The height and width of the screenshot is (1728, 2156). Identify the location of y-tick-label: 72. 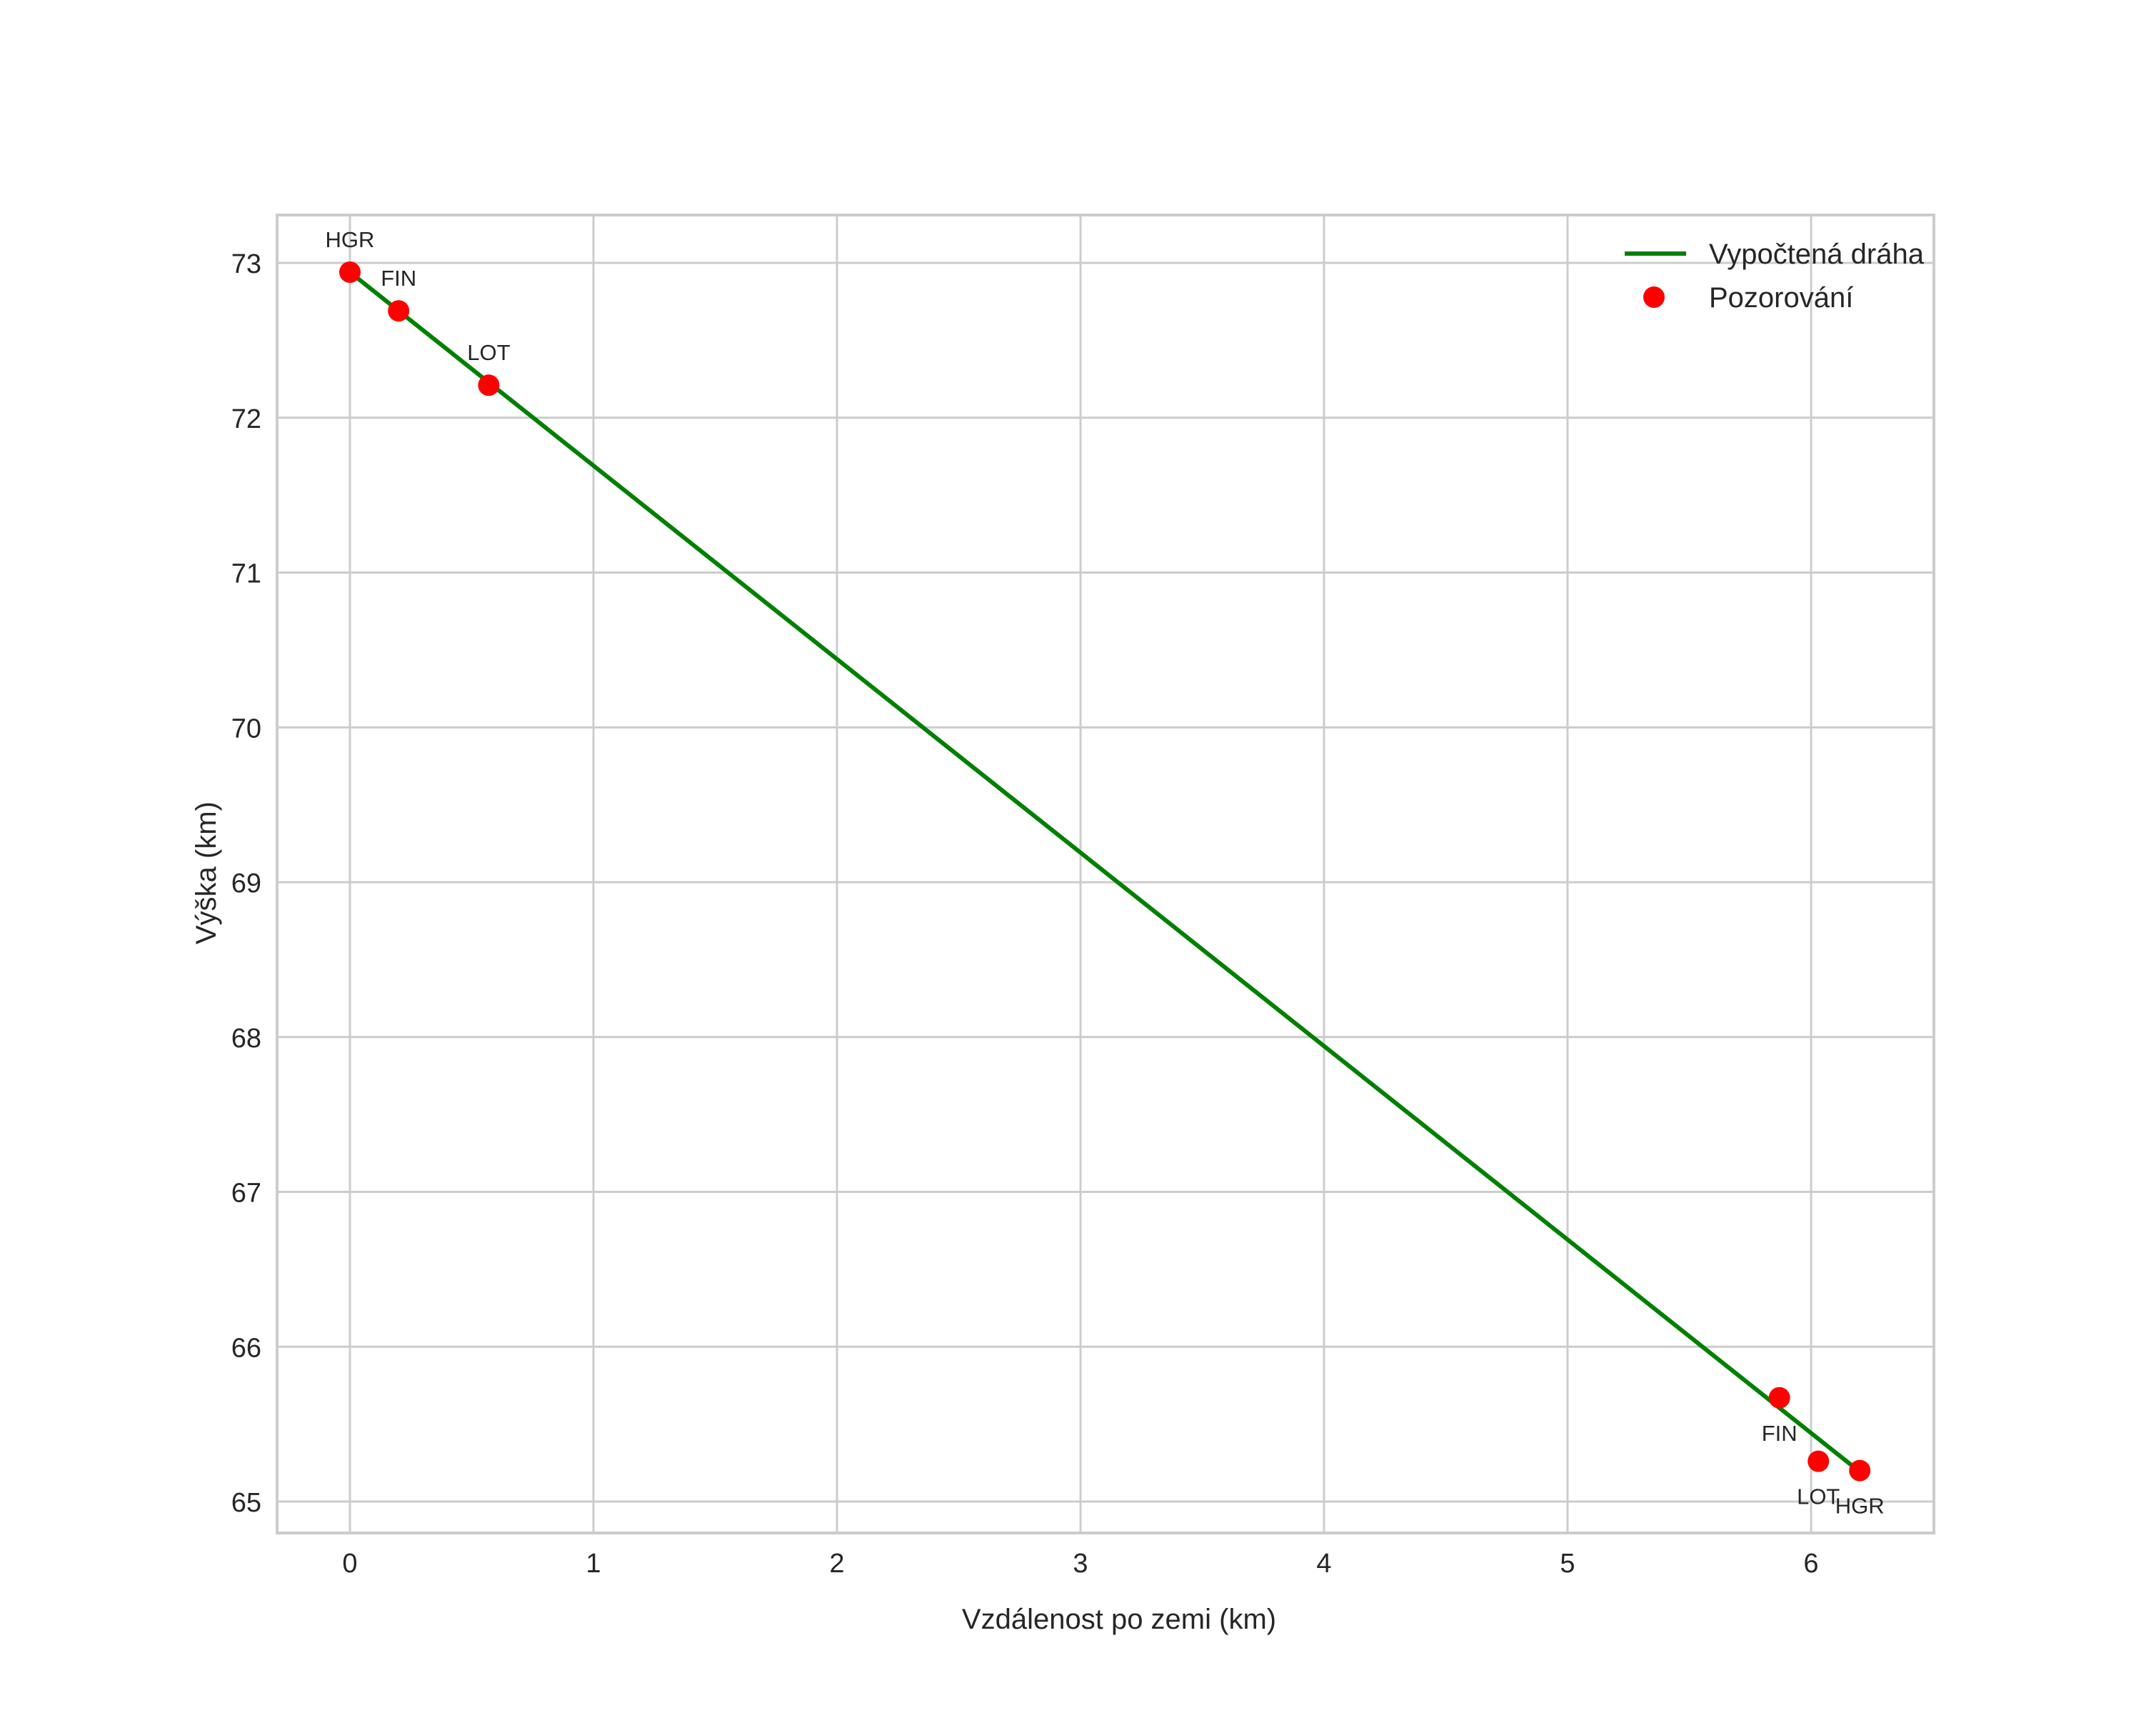
(246, 419).